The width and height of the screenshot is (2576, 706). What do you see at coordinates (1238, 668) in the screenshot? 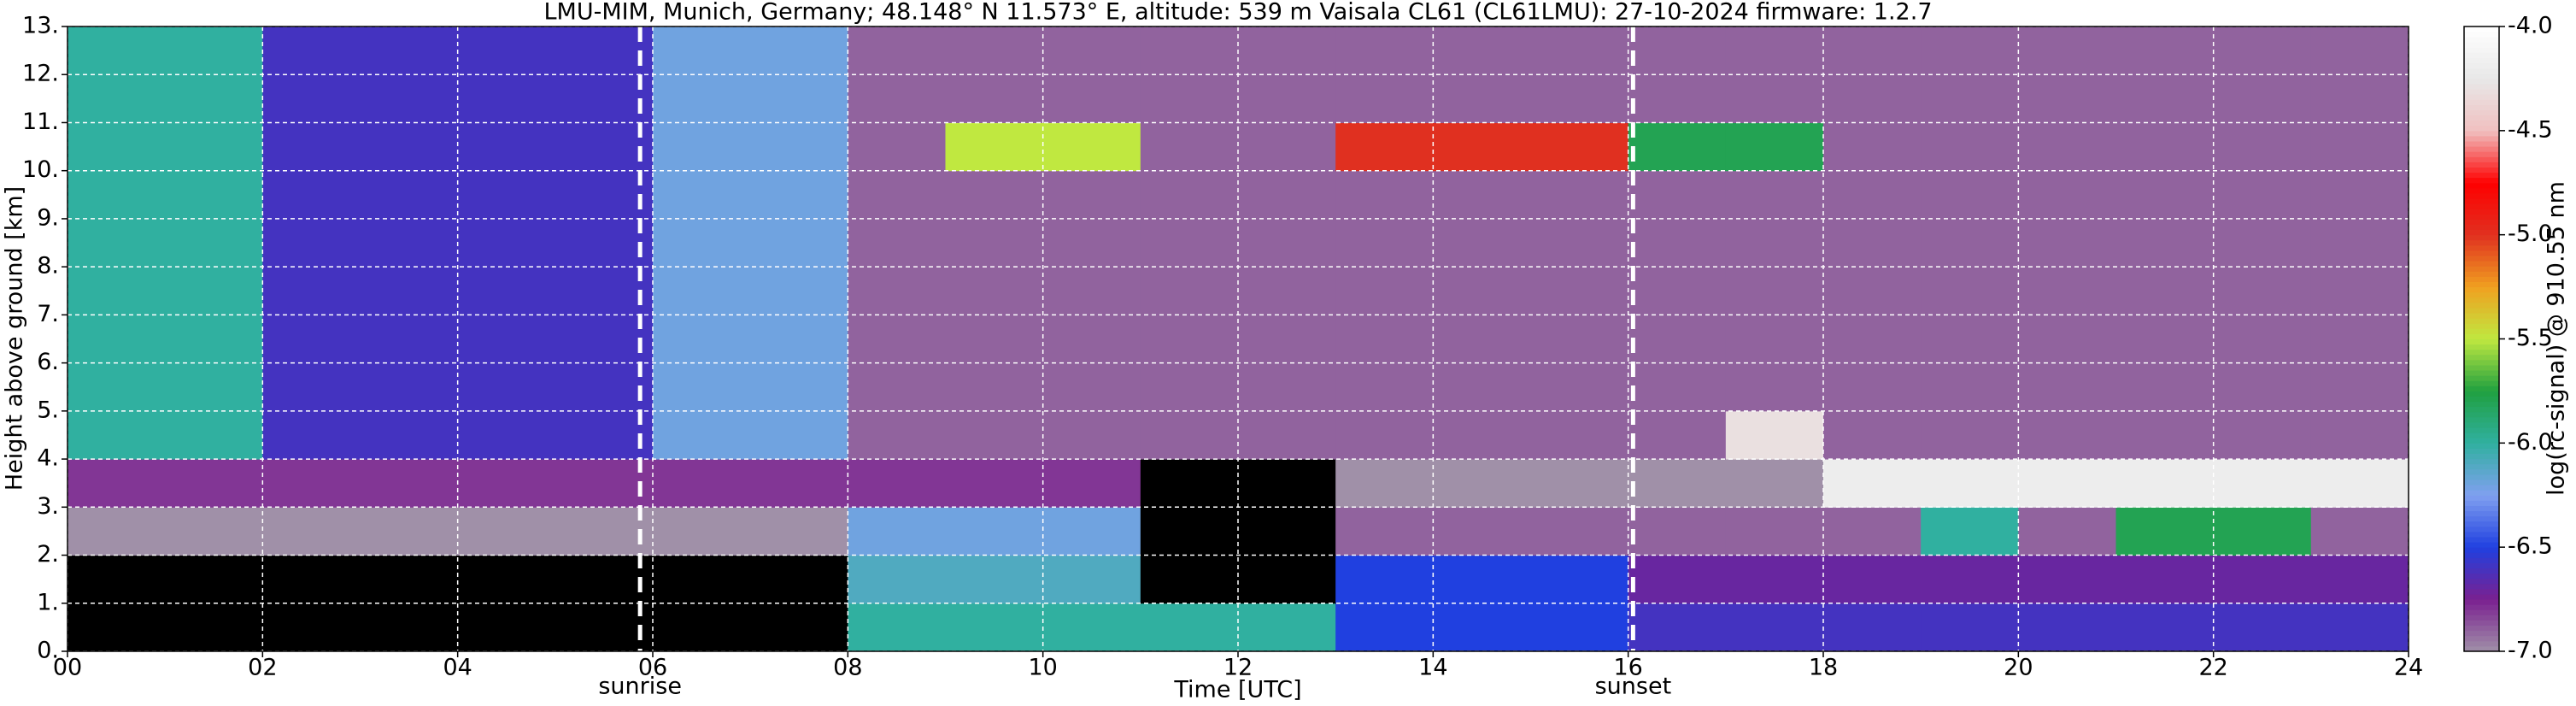
I see `x-tick-label: 12` at bounding box center [1238, 668].